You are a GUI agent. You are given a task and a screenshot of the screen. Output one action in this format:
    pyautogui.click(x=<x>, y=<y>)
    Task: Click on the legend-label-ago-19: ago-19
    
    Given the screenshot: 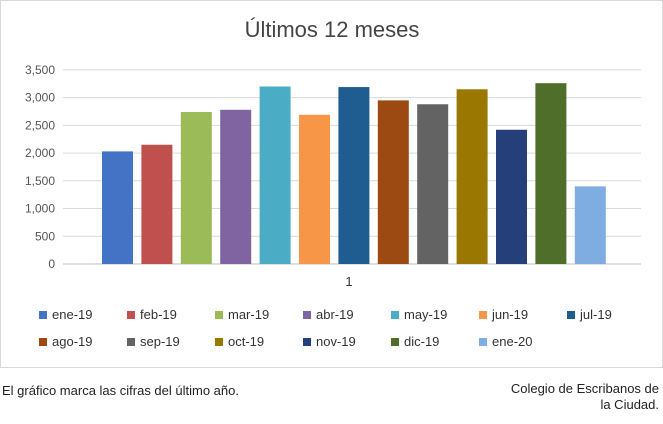 What is the action you would take?
    pyautogui.click(x=72, y=341)
    